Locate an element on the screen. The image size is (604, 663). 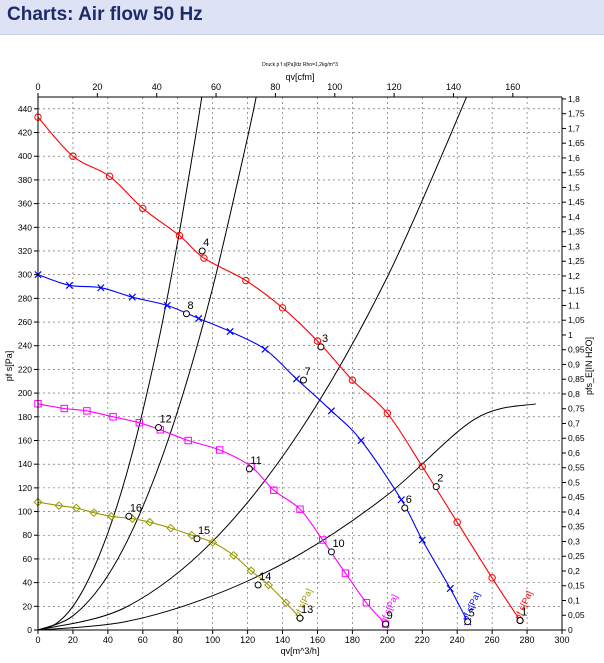
y-tick-label: 380 is located at coordinates (25, 180).